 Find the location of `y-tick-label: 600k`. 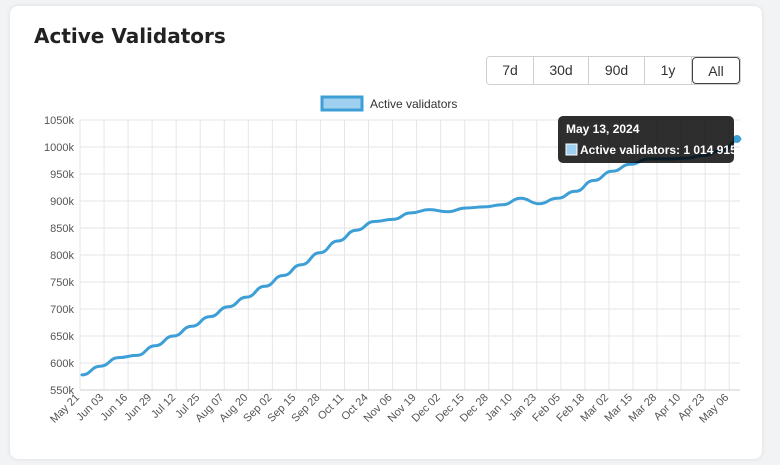

y-tick-label: 600k is located at coordinates (62, 364).